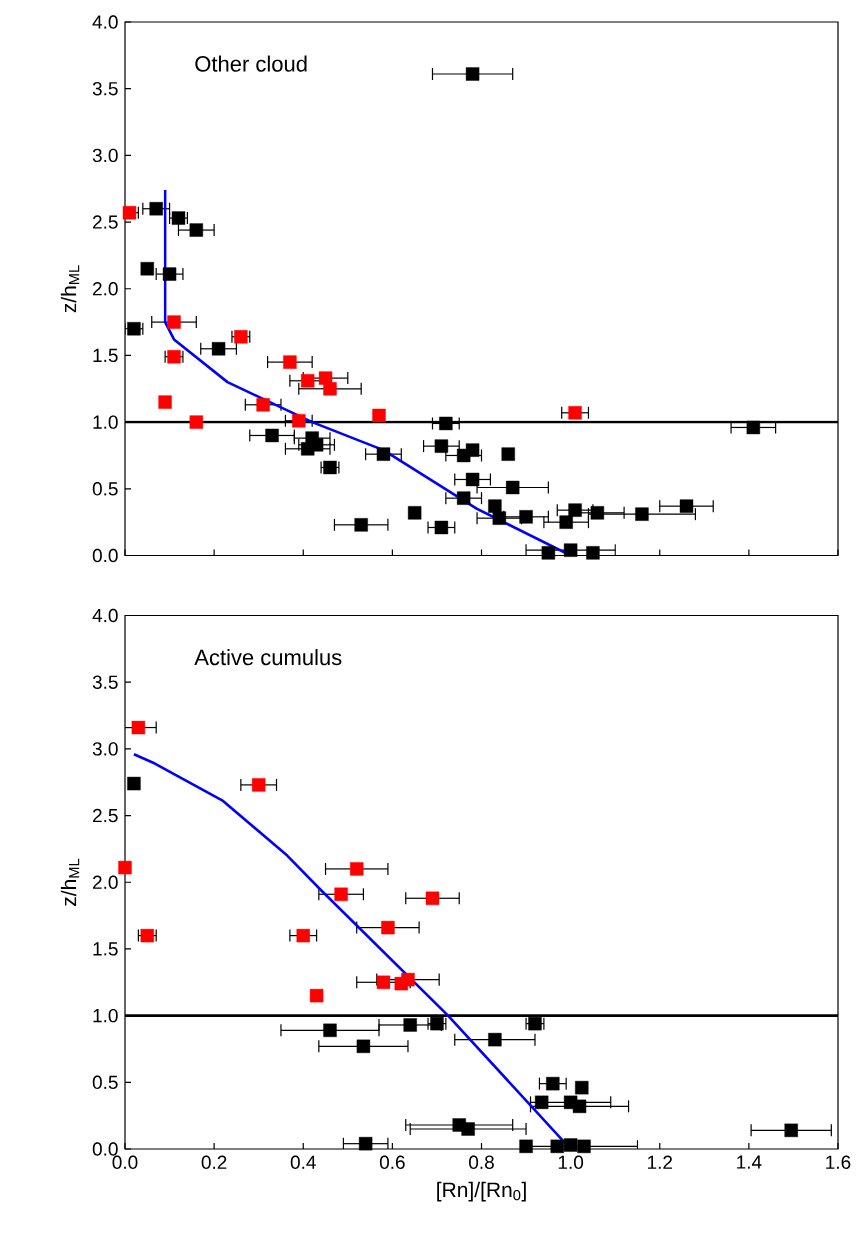  I want to click on x-tick-label: 1.6, so click(838, 1162).